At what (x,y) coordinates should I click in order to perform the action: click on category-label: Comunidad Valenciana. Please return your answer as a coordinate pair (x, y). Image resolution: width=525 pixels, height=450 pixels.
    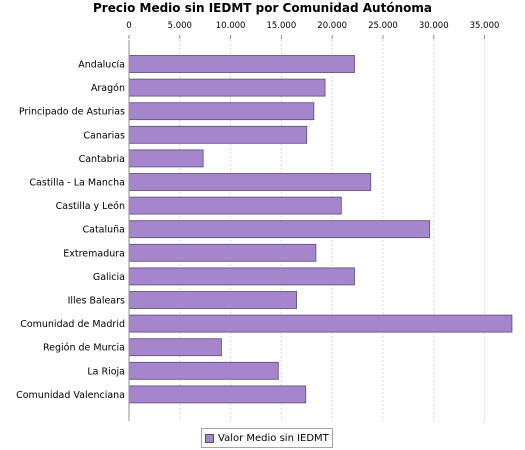
    Looking at the image, I should click on (70, 395).